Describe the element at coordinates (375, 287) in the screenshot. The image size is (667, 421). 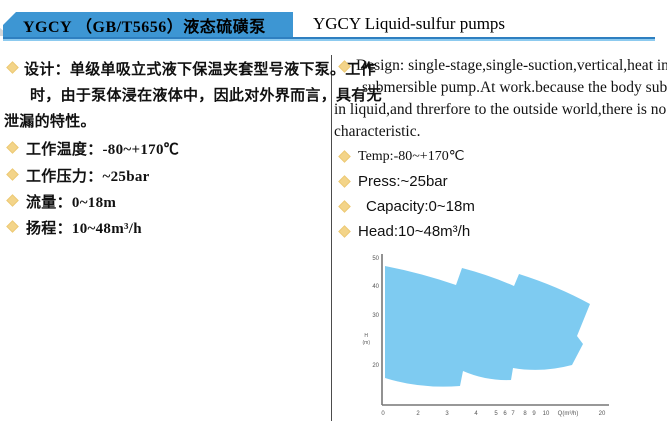
I see `y-tick-40: 40` at that location.